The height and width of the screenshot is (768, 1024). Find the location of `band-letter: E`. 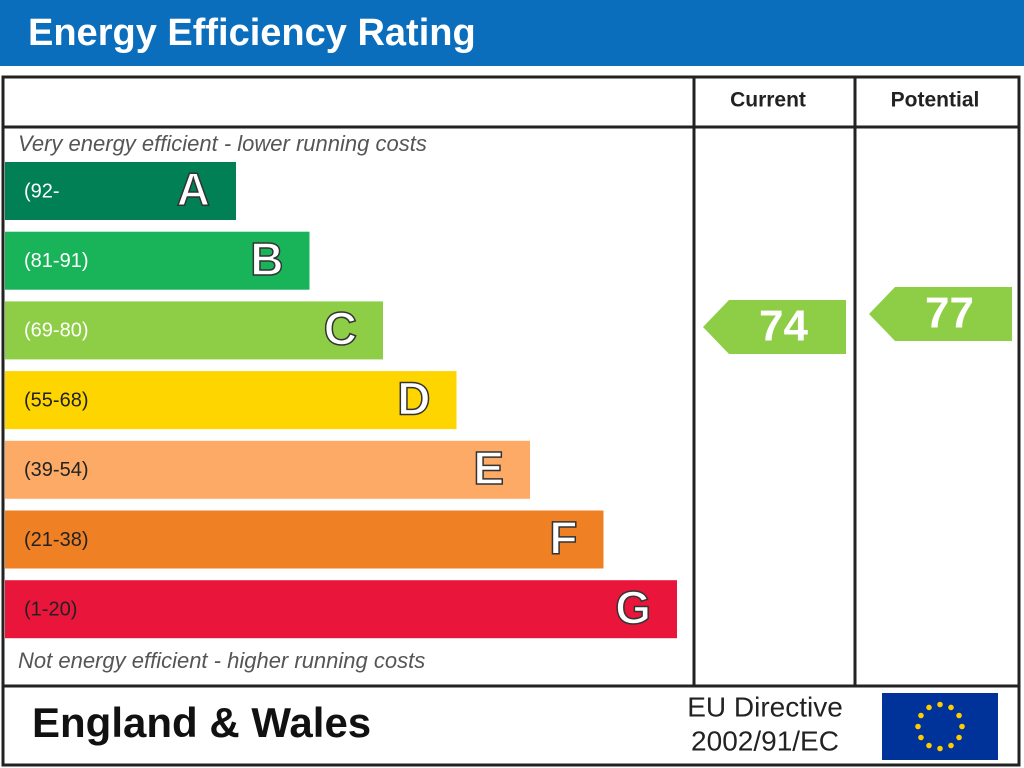

band-letter: E is located at coordinates (488, 468).